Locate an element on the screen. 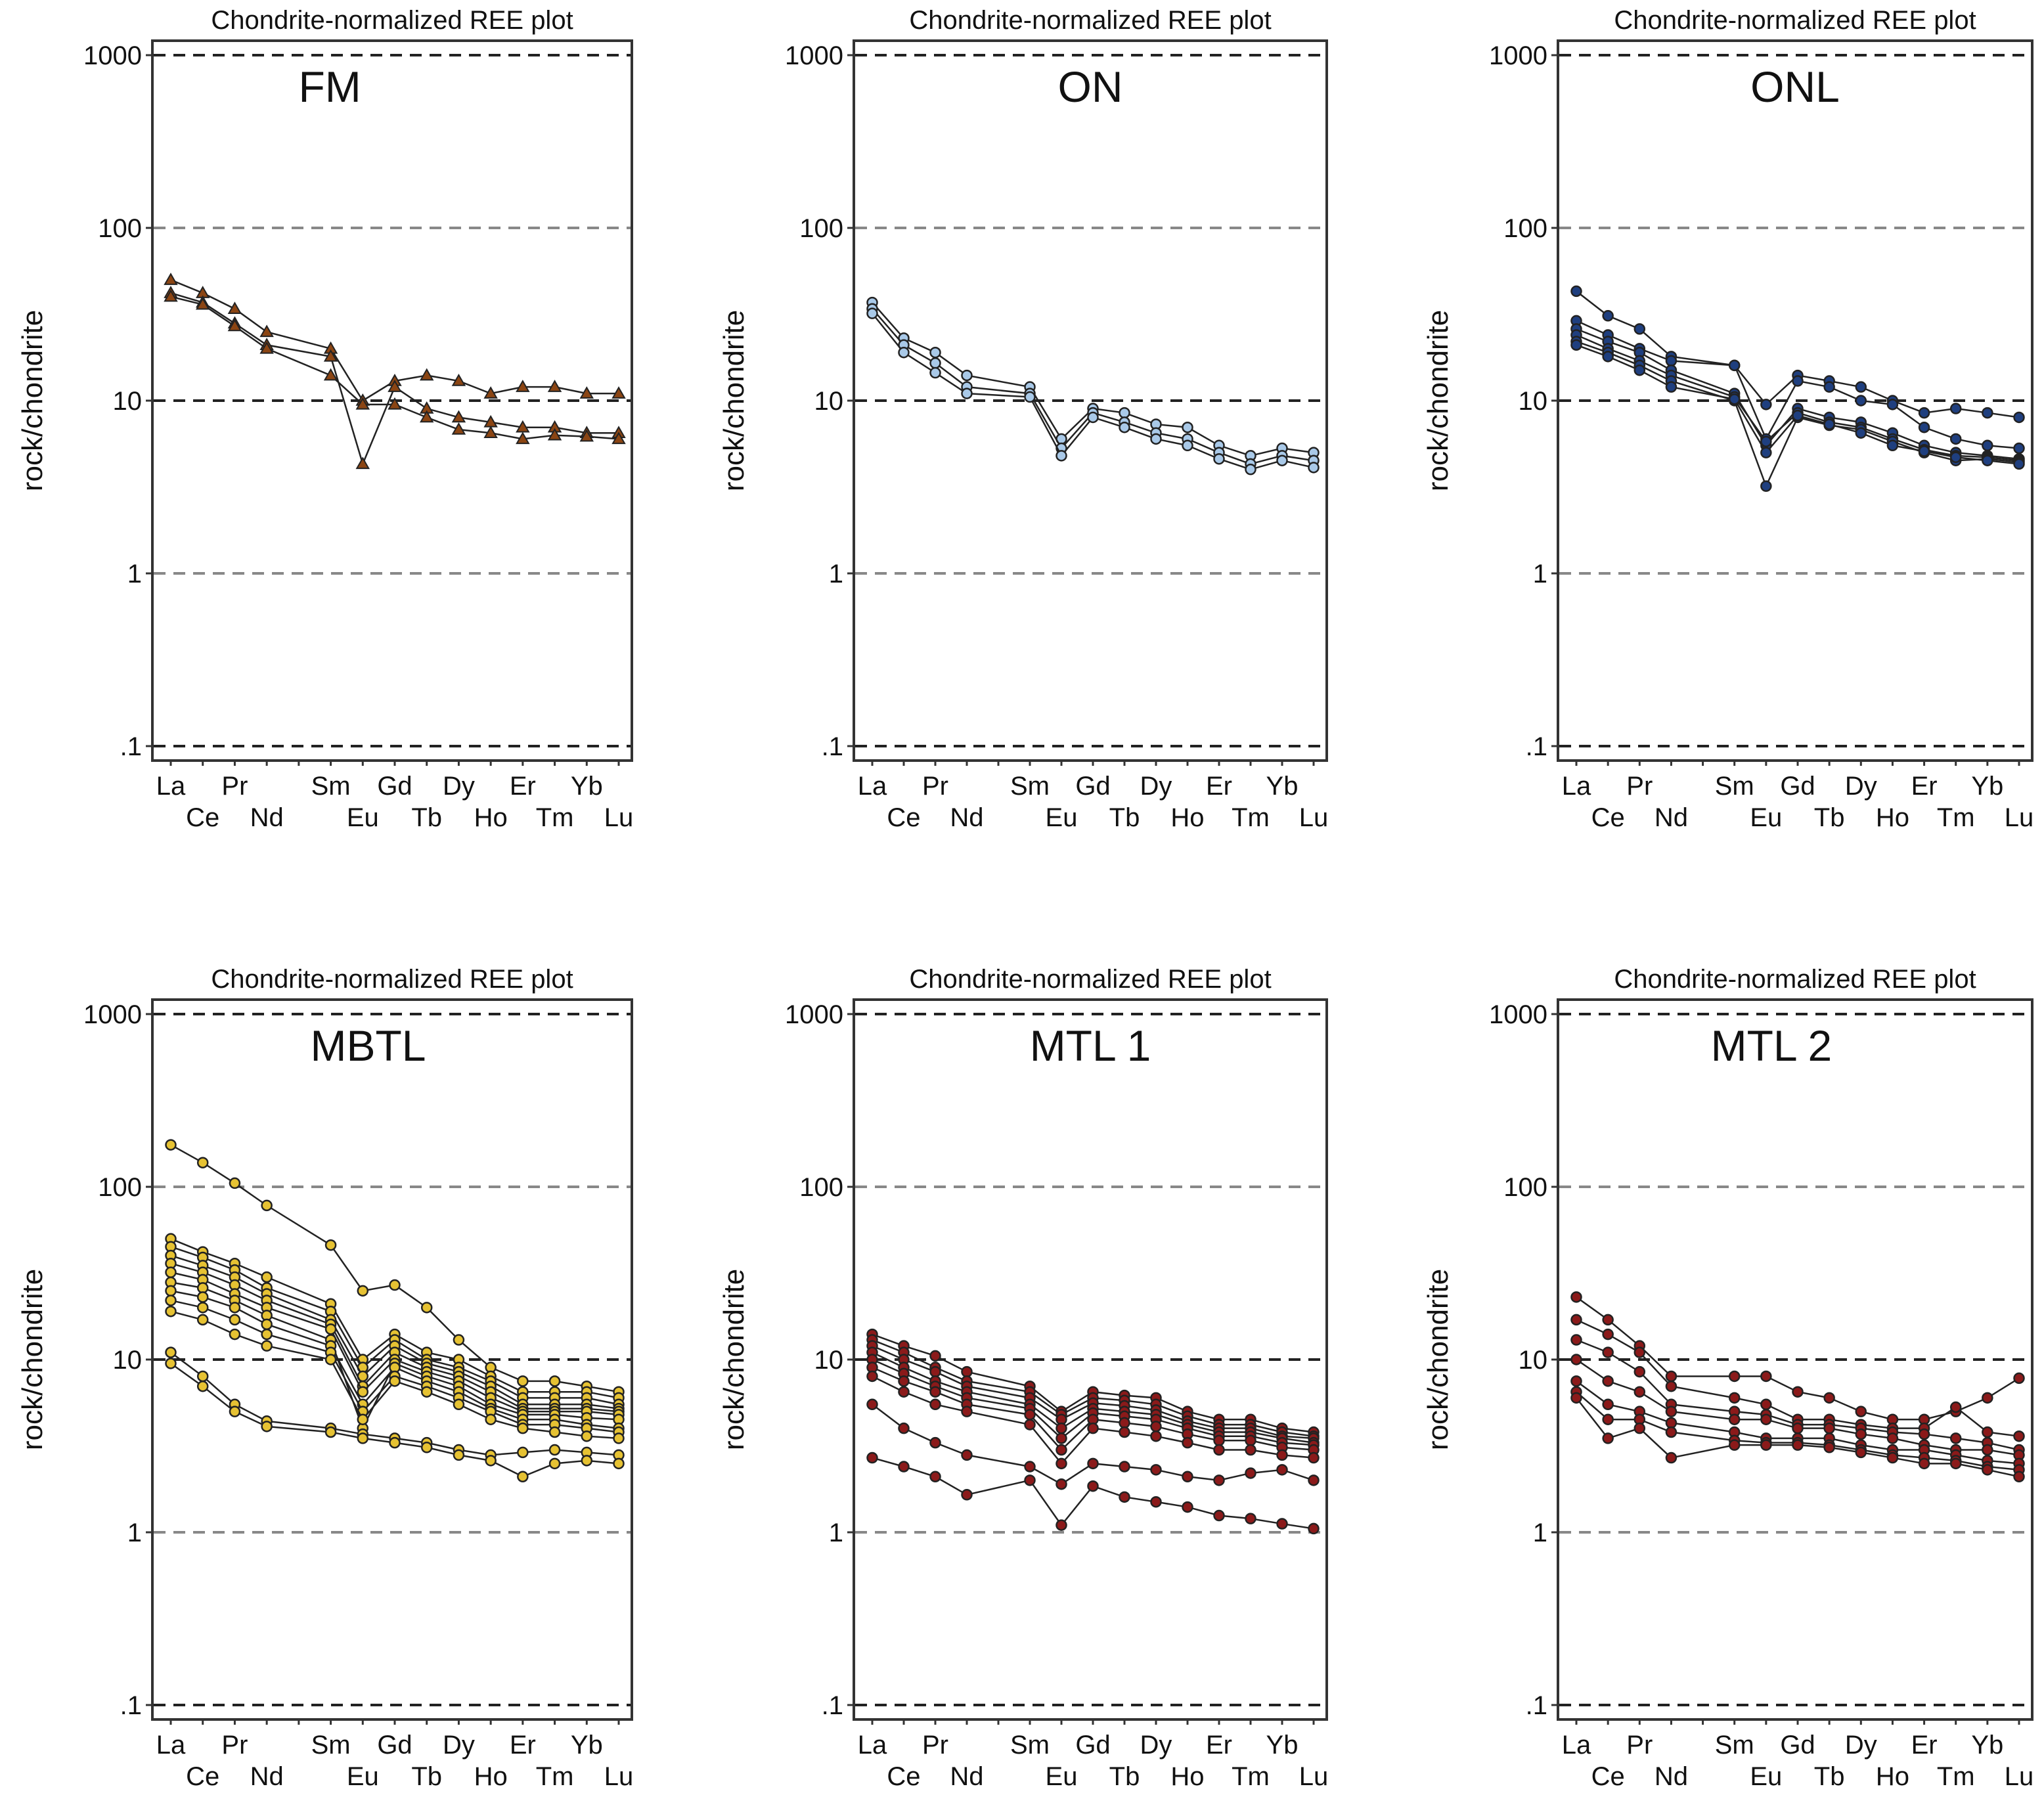  x-tick-label: Ho is located at coordinates (1892, 1777).